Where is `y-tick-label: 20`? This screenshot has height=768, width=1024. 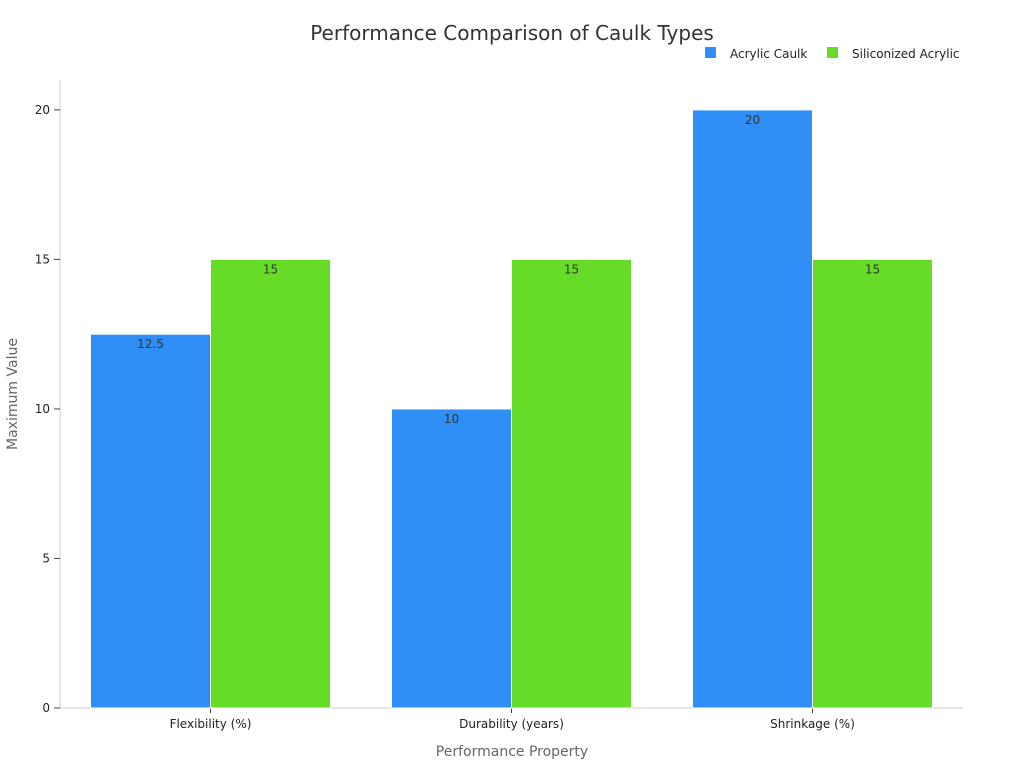 y-tick-label: 20 is located at coordinates (42, 110).